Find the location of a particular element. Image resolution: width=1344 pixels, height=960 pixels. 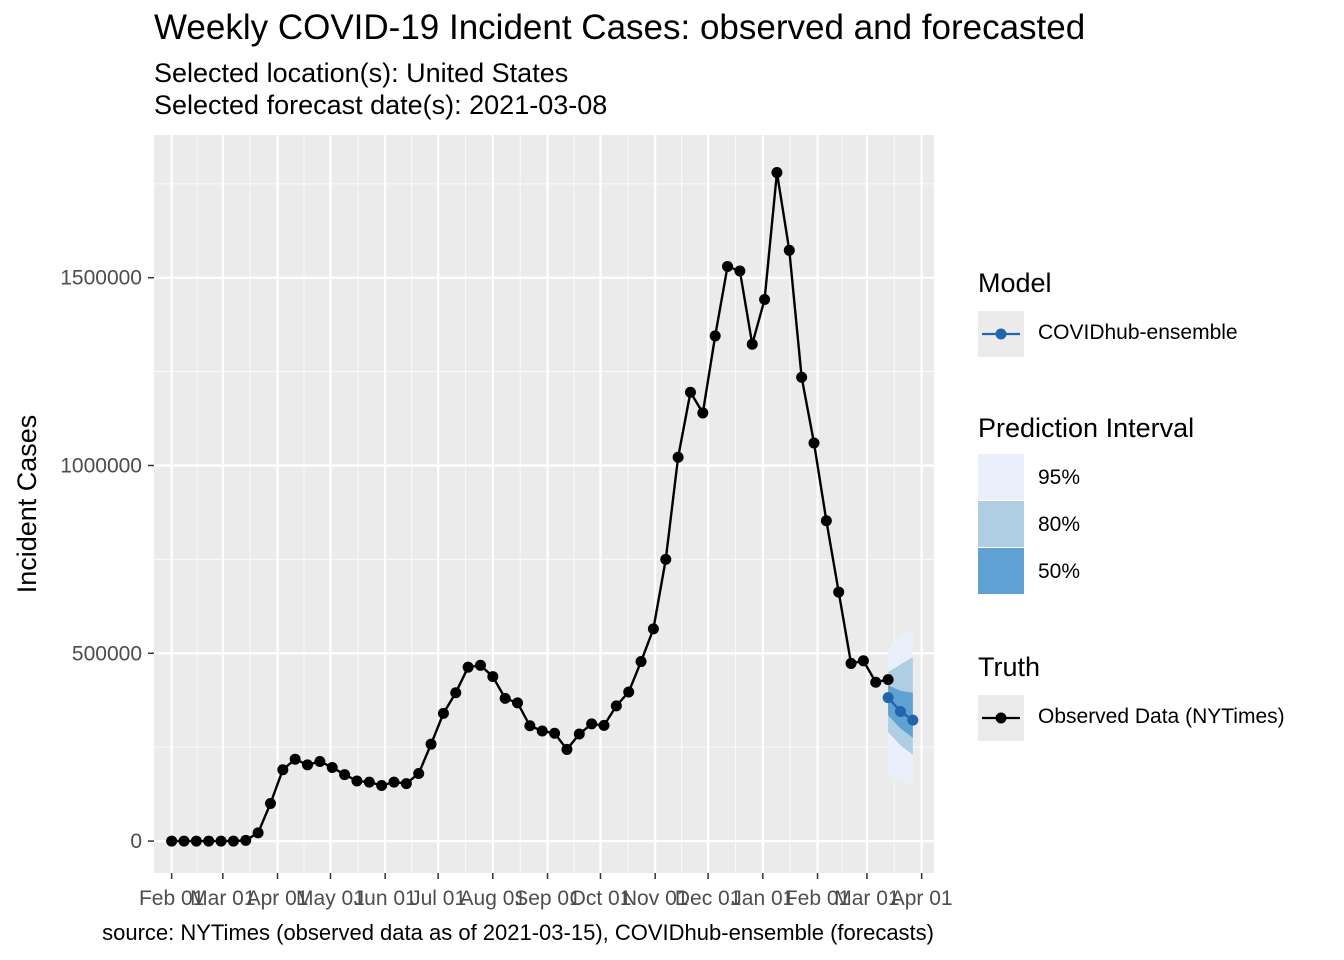

subtitle-location: Selected location(s): United States is located at coordinates (361, 73).